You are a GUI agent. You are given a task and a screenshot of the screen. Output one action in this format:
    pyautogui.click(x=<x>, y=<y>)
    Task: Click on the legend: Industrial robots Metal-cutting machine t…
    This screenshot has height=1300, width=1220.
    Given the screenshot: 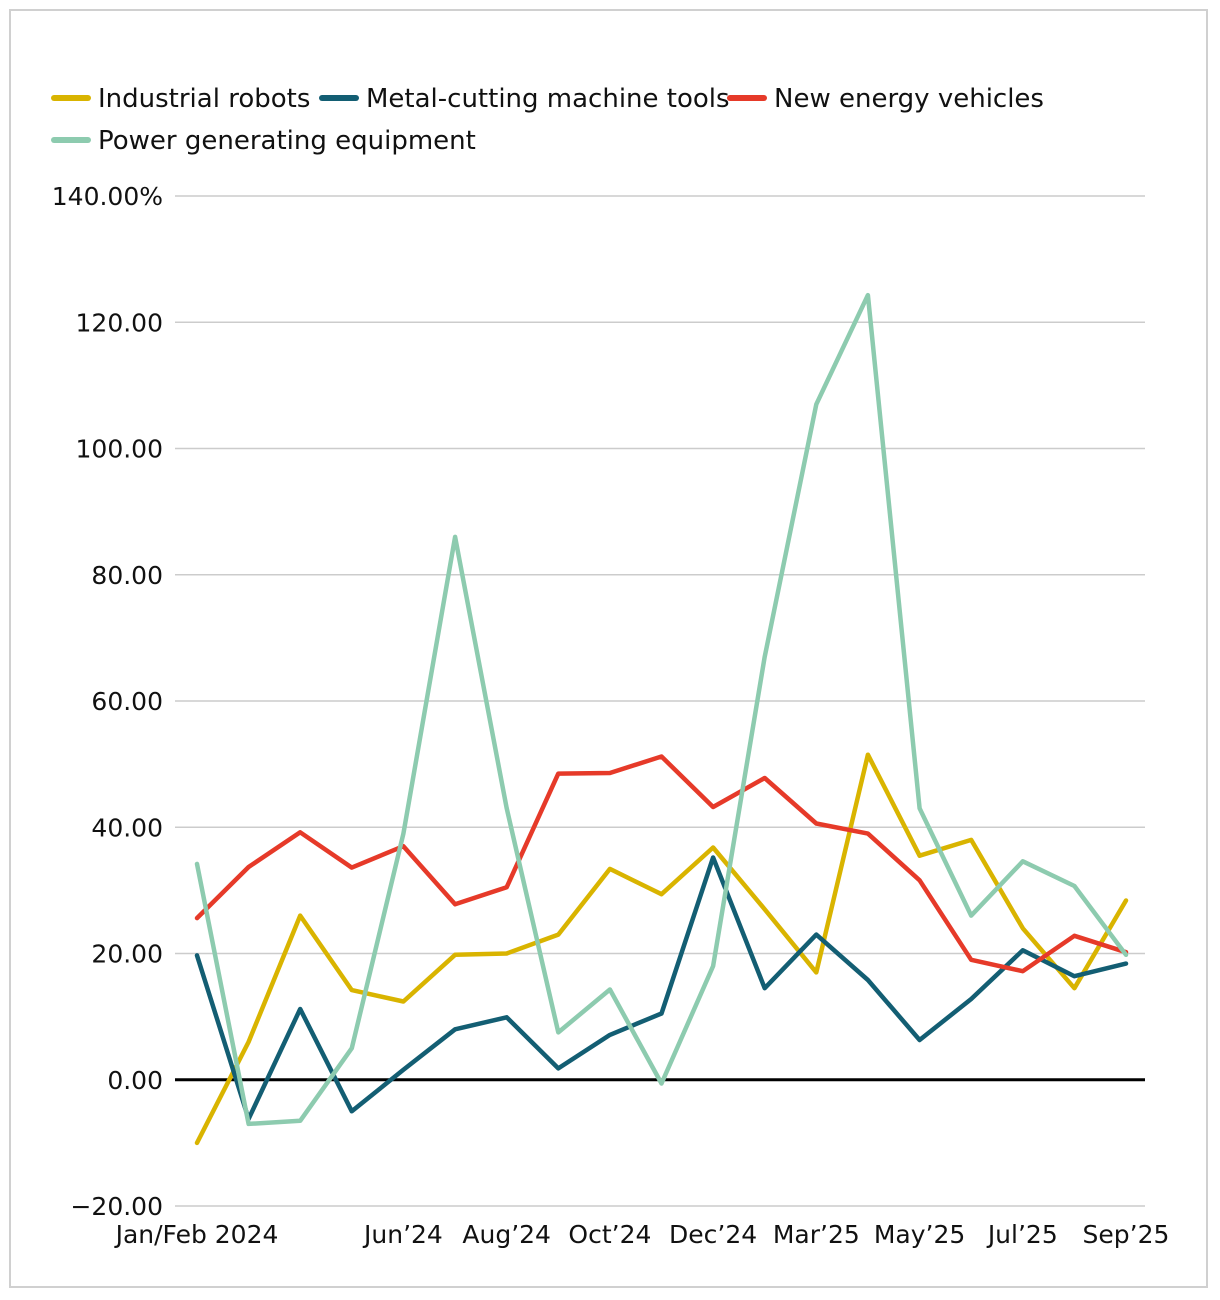 What is the action you would take?
    pyautogui.click(x=547, y=120)
    